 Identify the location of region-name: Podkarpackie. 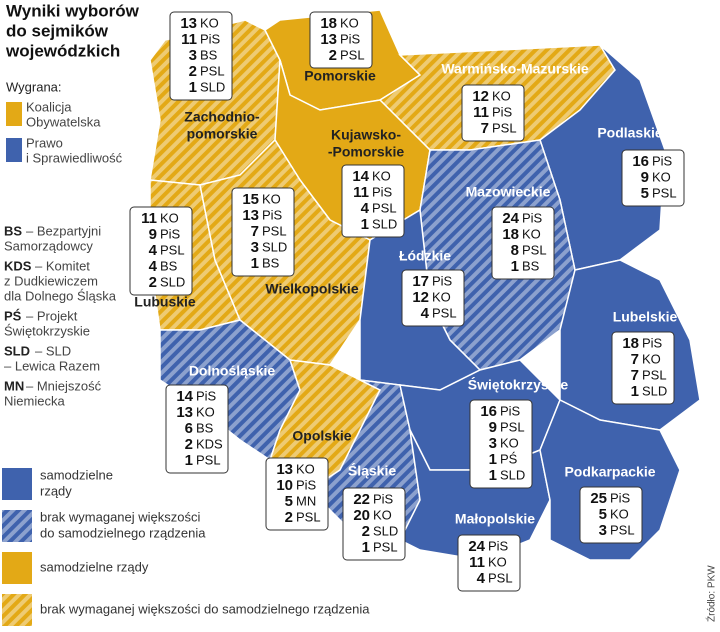
(609, 472).